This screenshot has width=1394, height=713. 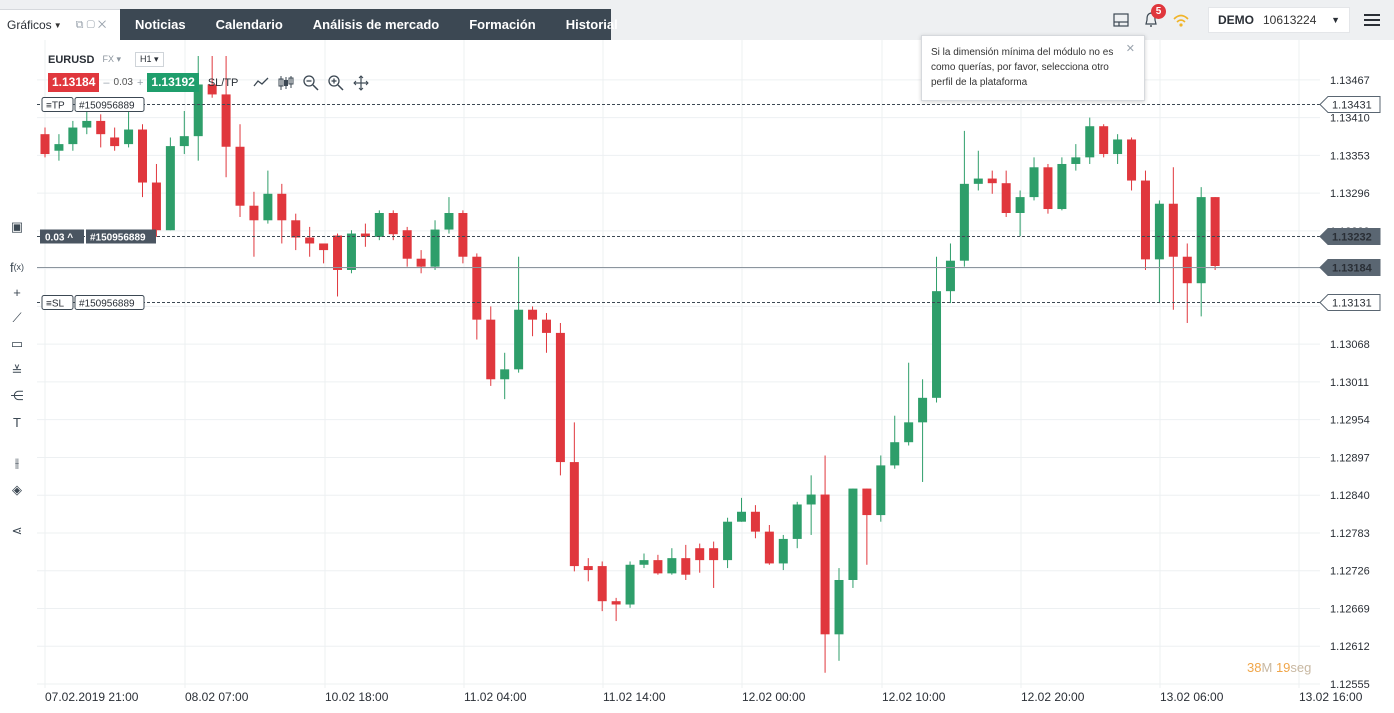 I want to click on charts-tab: Gráficos ▼ ⧉▢✕, so click(x=60, y=24).